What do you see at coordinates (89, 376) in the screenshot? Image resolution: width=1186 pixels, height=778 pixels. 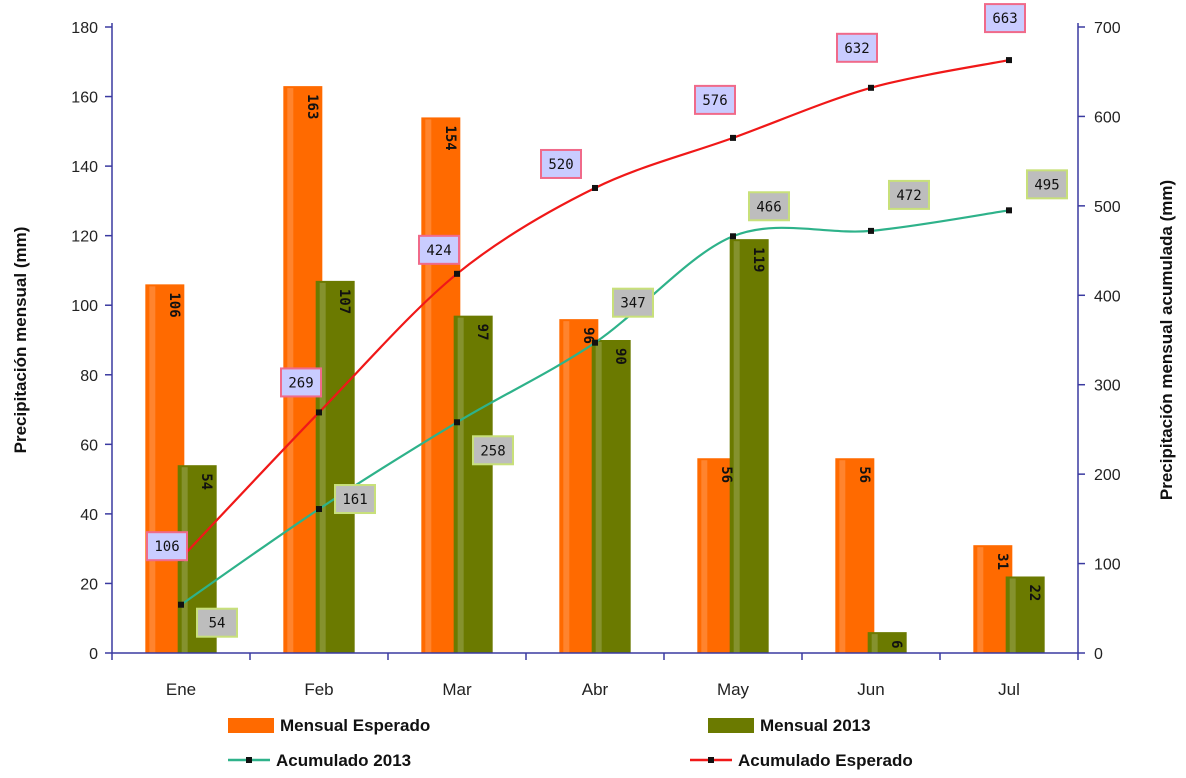 I see `y-tick-label: 80` at bounding box center [89, 376].